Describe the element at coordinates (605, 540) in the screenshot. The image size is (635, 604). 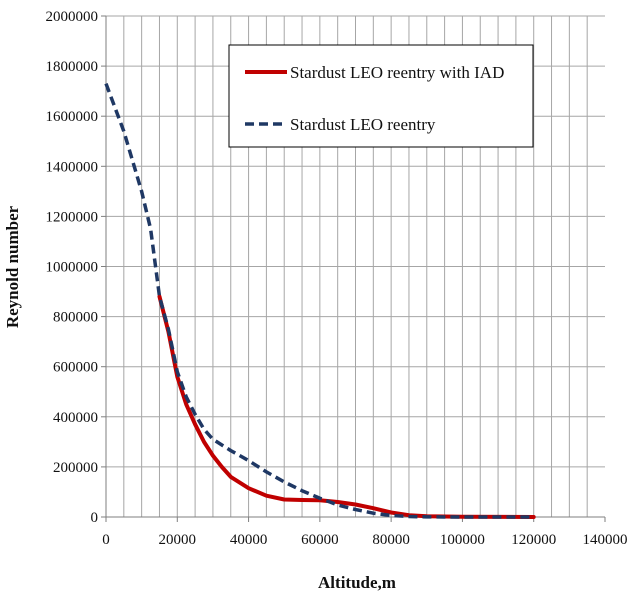
I see `x-tick-label: 140000` at that location.